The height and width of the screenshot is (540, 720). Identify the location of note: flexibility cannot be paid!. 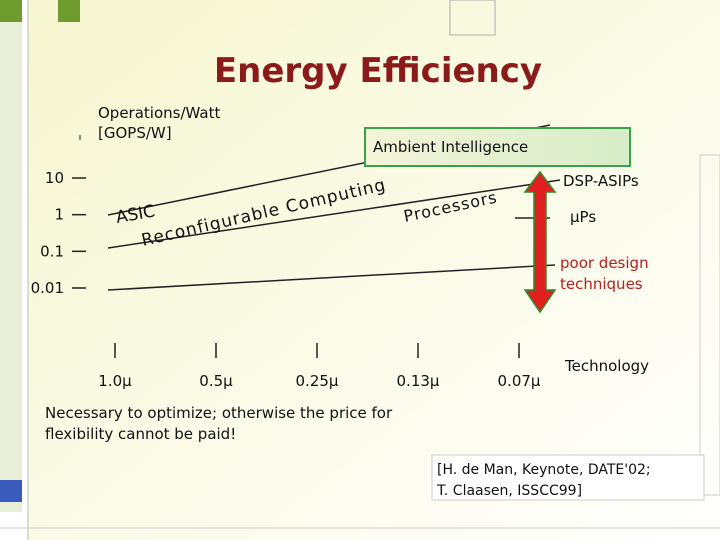
(140, 434).